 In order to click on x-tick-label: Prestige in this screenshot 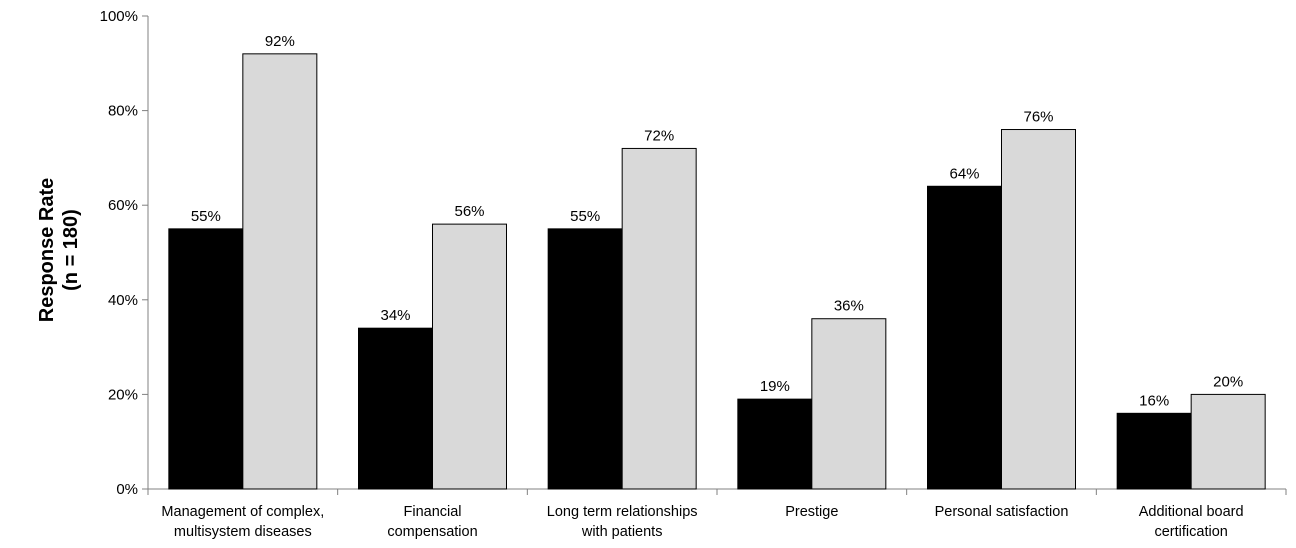, I will do `click(811, 512)`.